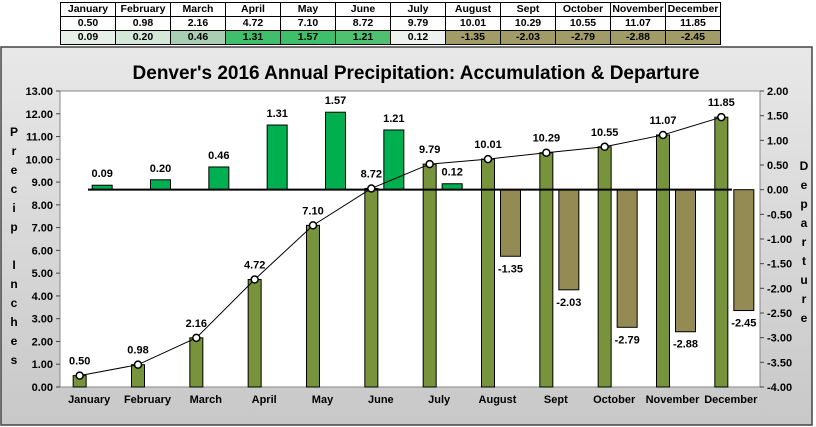  I want to click on departure-label: -1.35, so click(510, 269).